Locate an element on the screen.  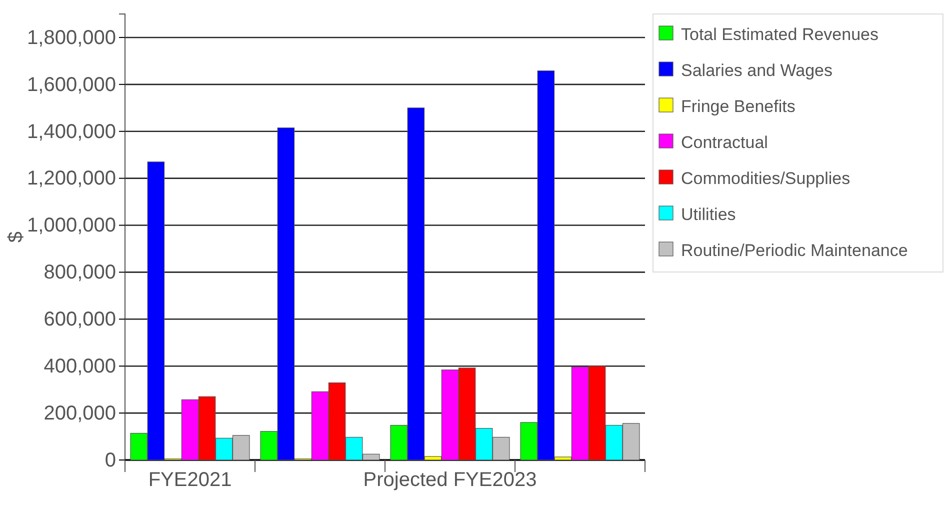
y-tick-label: 1,600,000 is located at coordinates (71, 85).